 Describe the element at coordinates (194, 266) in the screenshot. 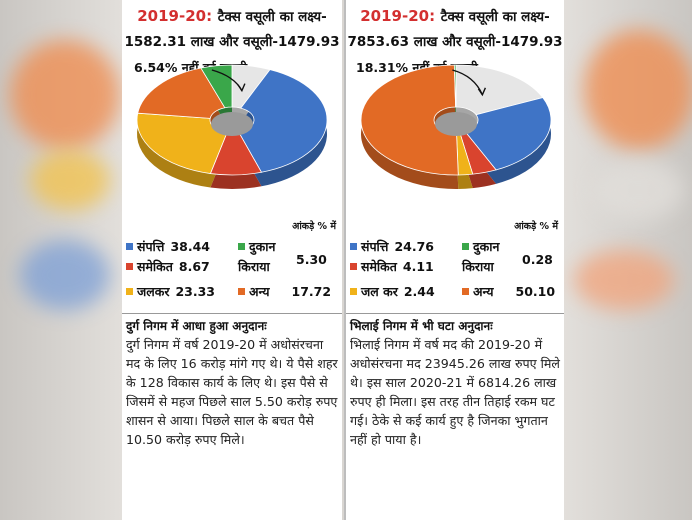

I see `legend-value-composite: 8.67` at that location.